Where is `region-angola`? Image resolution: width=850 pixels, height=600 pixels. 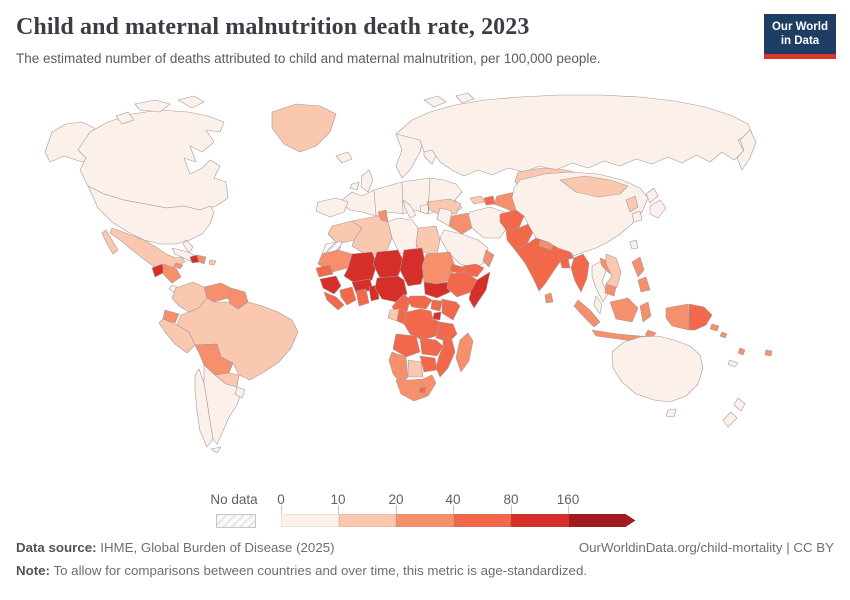
region-angola is located at coordinates (406, 345).